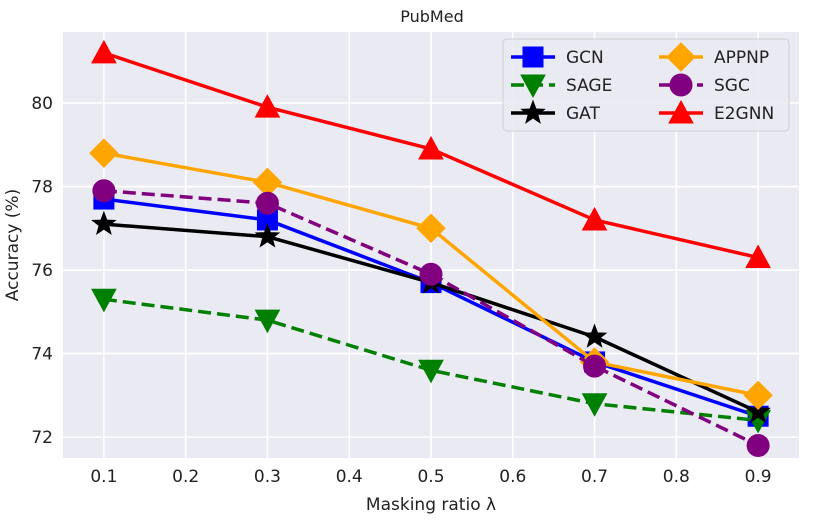 The height and width of the screenshot is (520, 814). Describe the element at coordinates (555, 111) in the screenshot. I see `legend-entry-gat: GAT` at that location.